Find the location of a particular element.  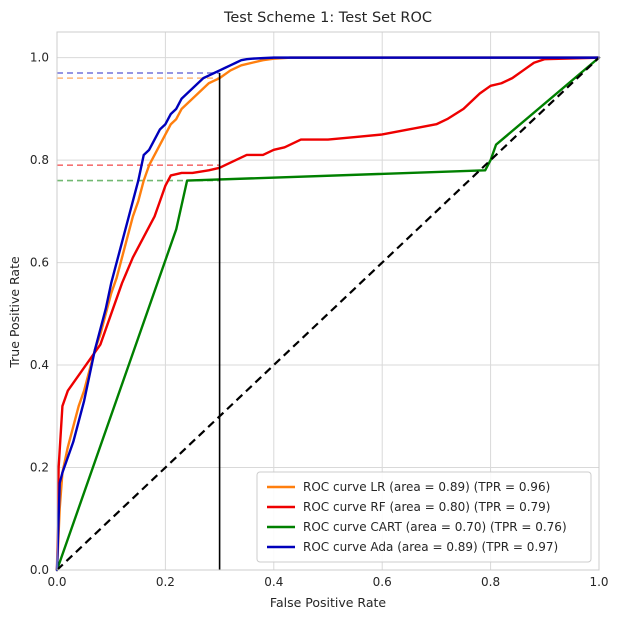

x-tick-label: 0.8 is located at coordinates (490, 582).